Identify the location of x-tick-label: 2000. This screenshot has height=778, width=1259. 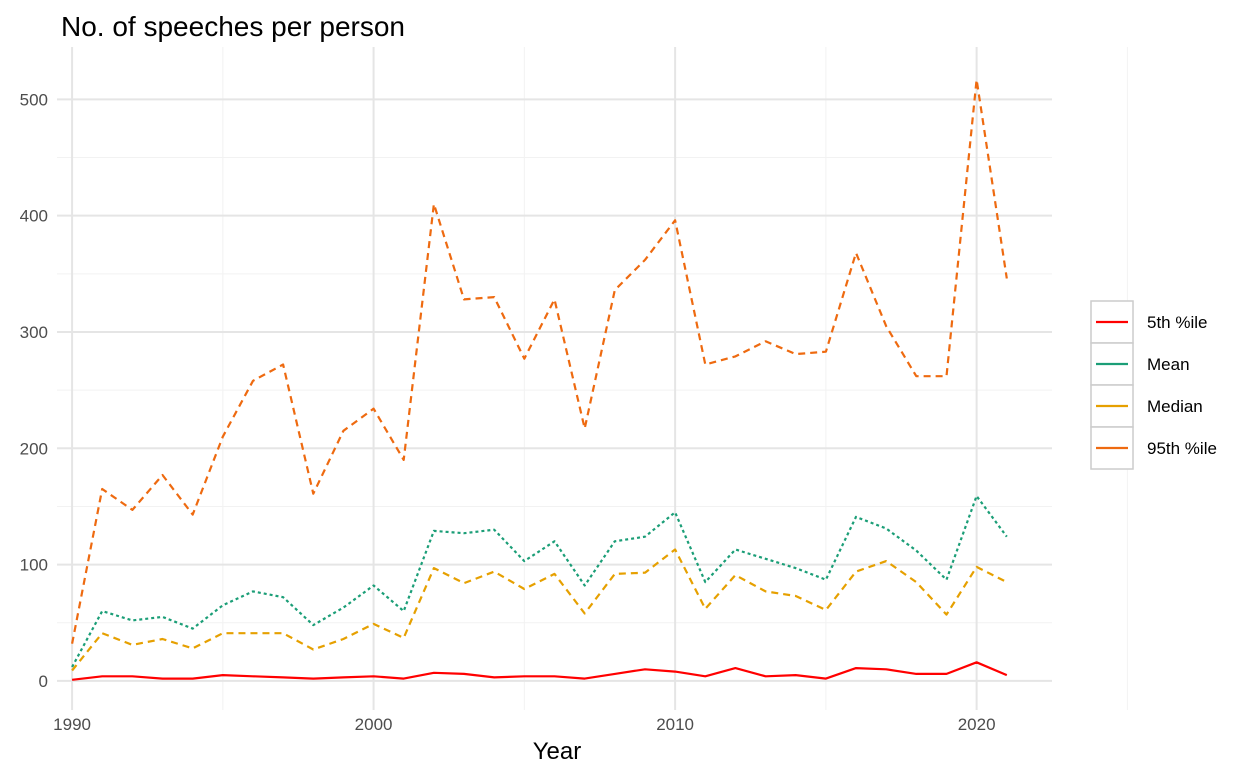
(374, 724).